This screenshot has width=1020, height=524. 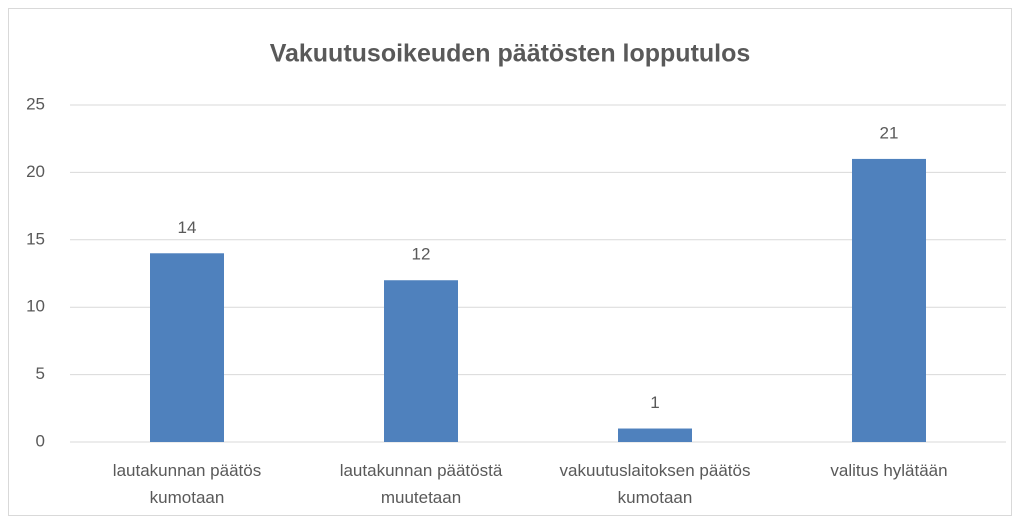 What do you see at coordinates (35, 171) in the screenshot?
I see `y-tick-label: 20` at bounding box center [35, 171].